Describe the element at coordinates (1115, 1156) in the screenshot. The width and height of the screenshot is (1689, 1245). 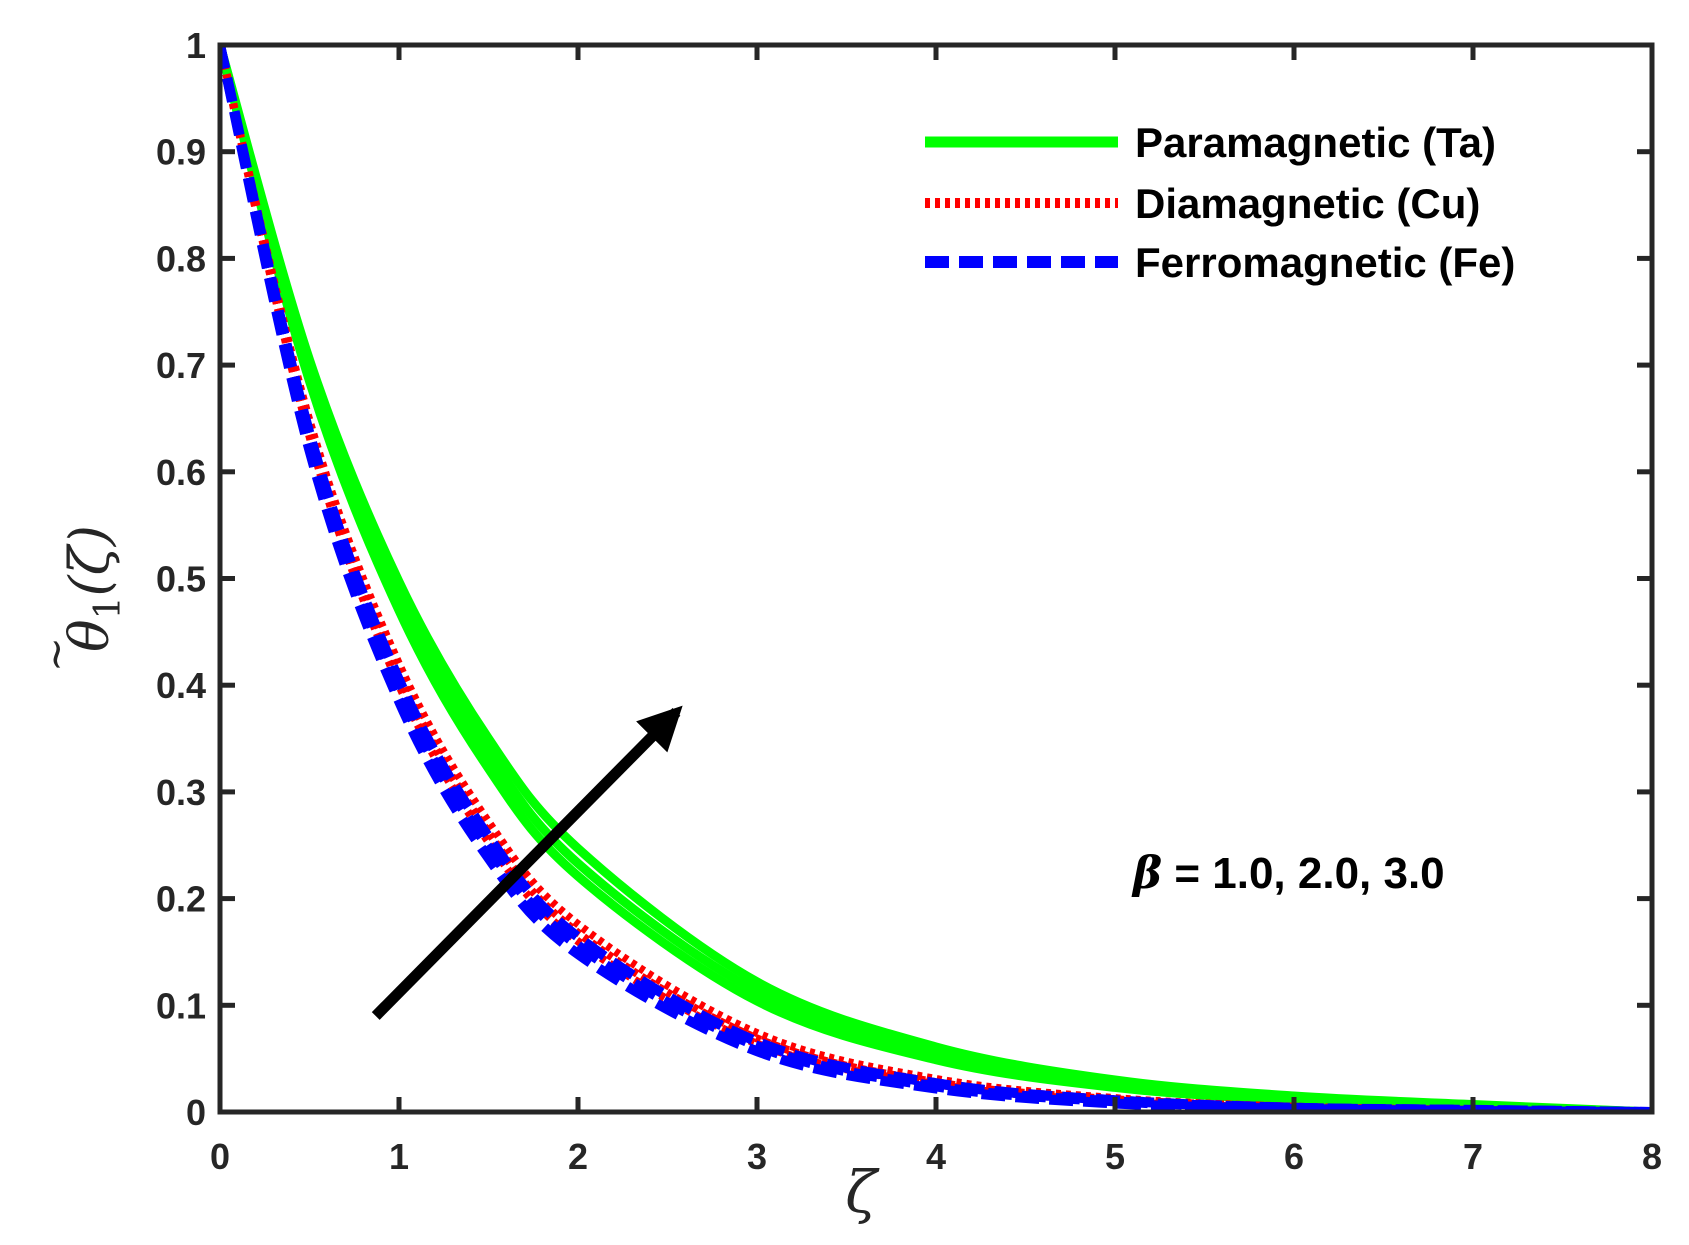
I see `x-tick-label: 5` at that location.